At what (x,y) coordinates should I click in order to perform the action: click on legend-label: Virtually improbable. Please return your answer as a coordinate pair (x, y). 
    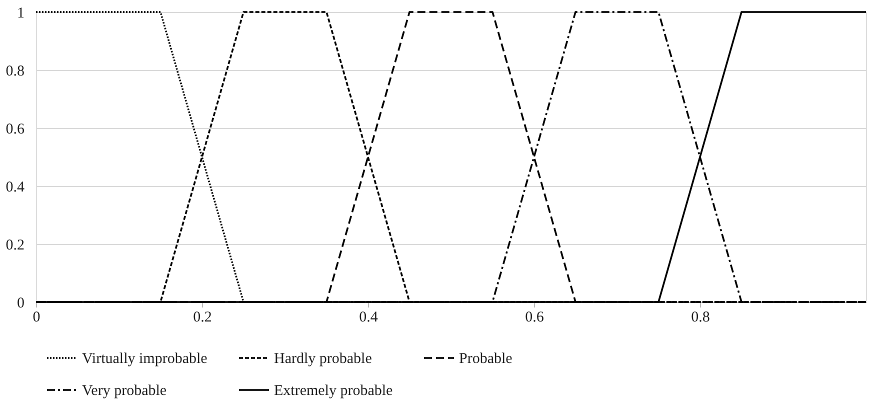
    Looking at the image, I should click on (145, 359).